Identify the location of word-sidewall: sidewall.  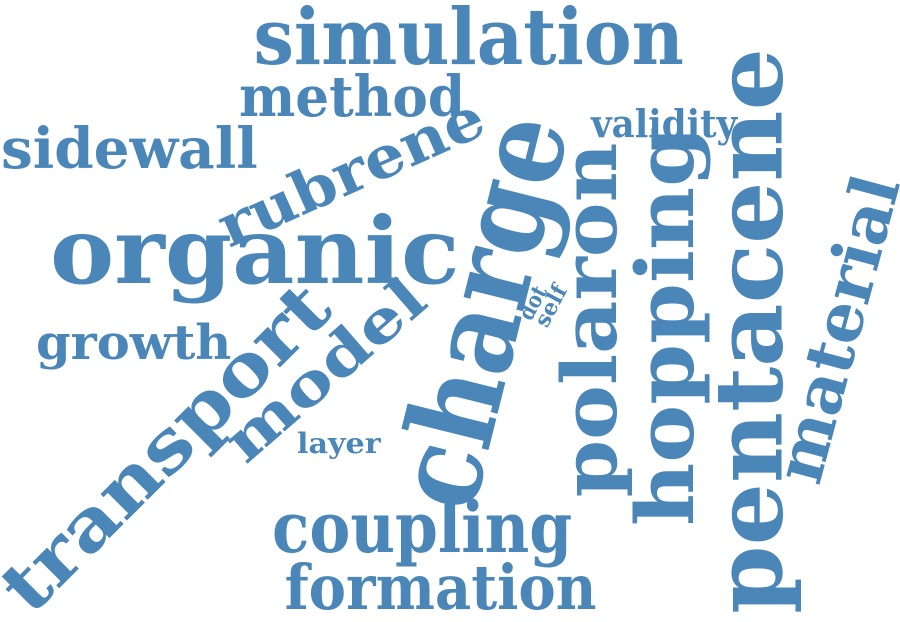
(129, 149).